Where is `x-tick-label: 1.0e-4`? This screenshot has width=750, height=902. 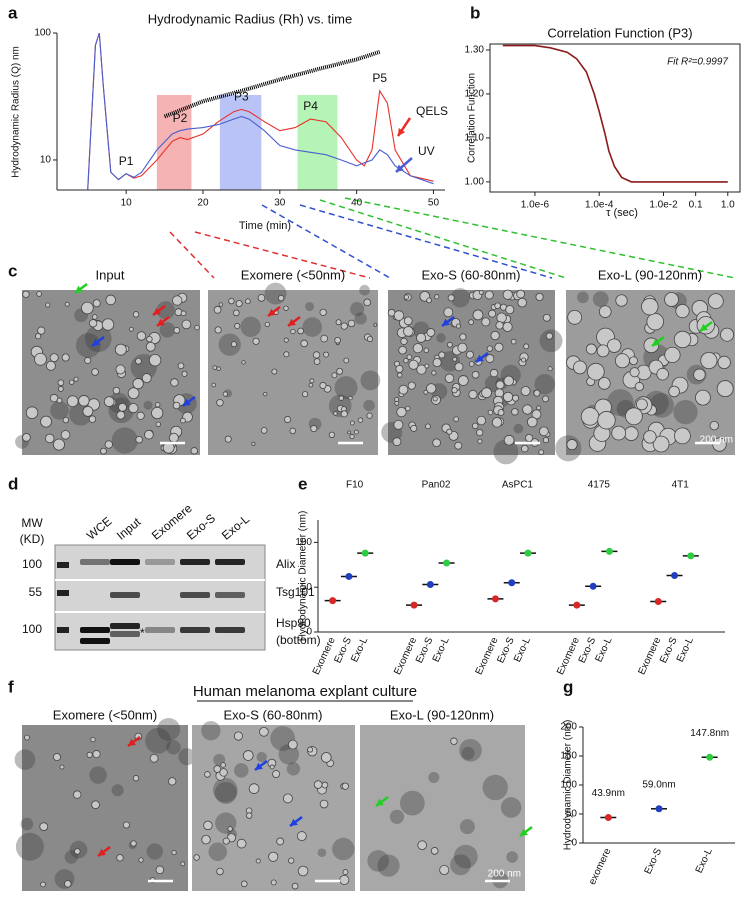 x-tick-label: 1.0e-4 is located at coordinates (599, 205).